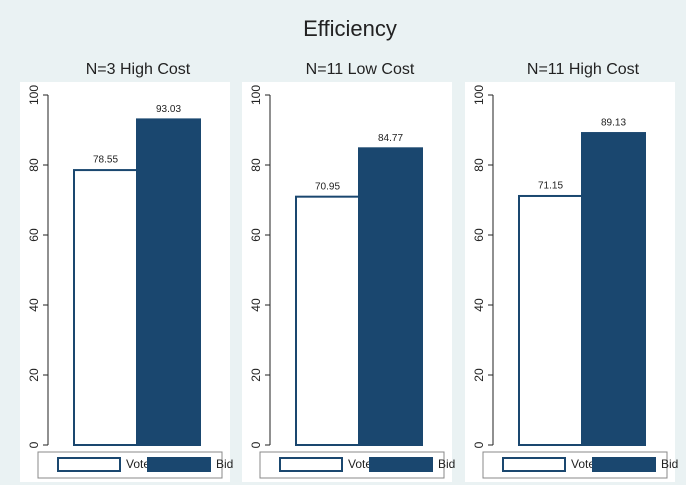 The height and width of the screenshot is (485, 686). What do you see at coordinates (613, 123) in the screenshot?
I see `value-label: 89.13` at bounding box center [613, 123].